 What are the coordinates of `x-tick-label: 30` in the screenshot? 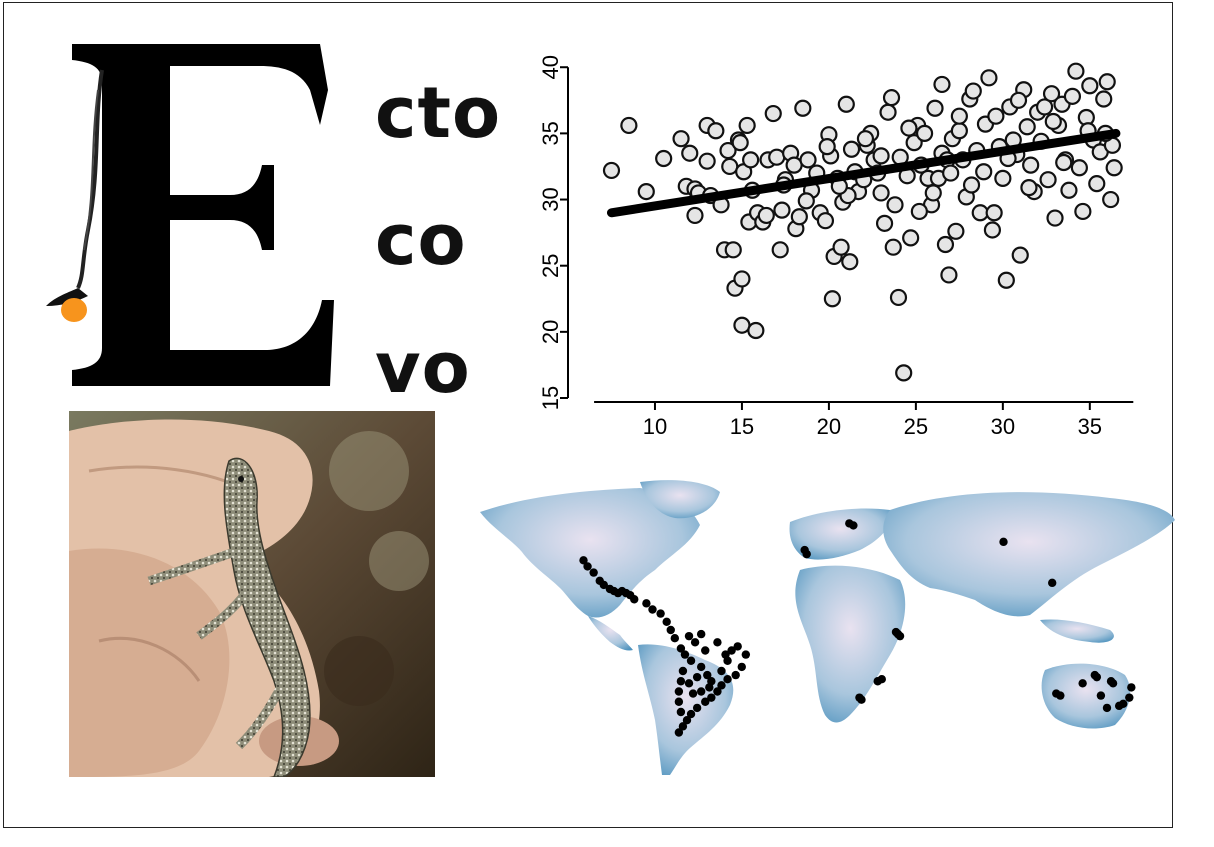 It's located at (1003, 426).